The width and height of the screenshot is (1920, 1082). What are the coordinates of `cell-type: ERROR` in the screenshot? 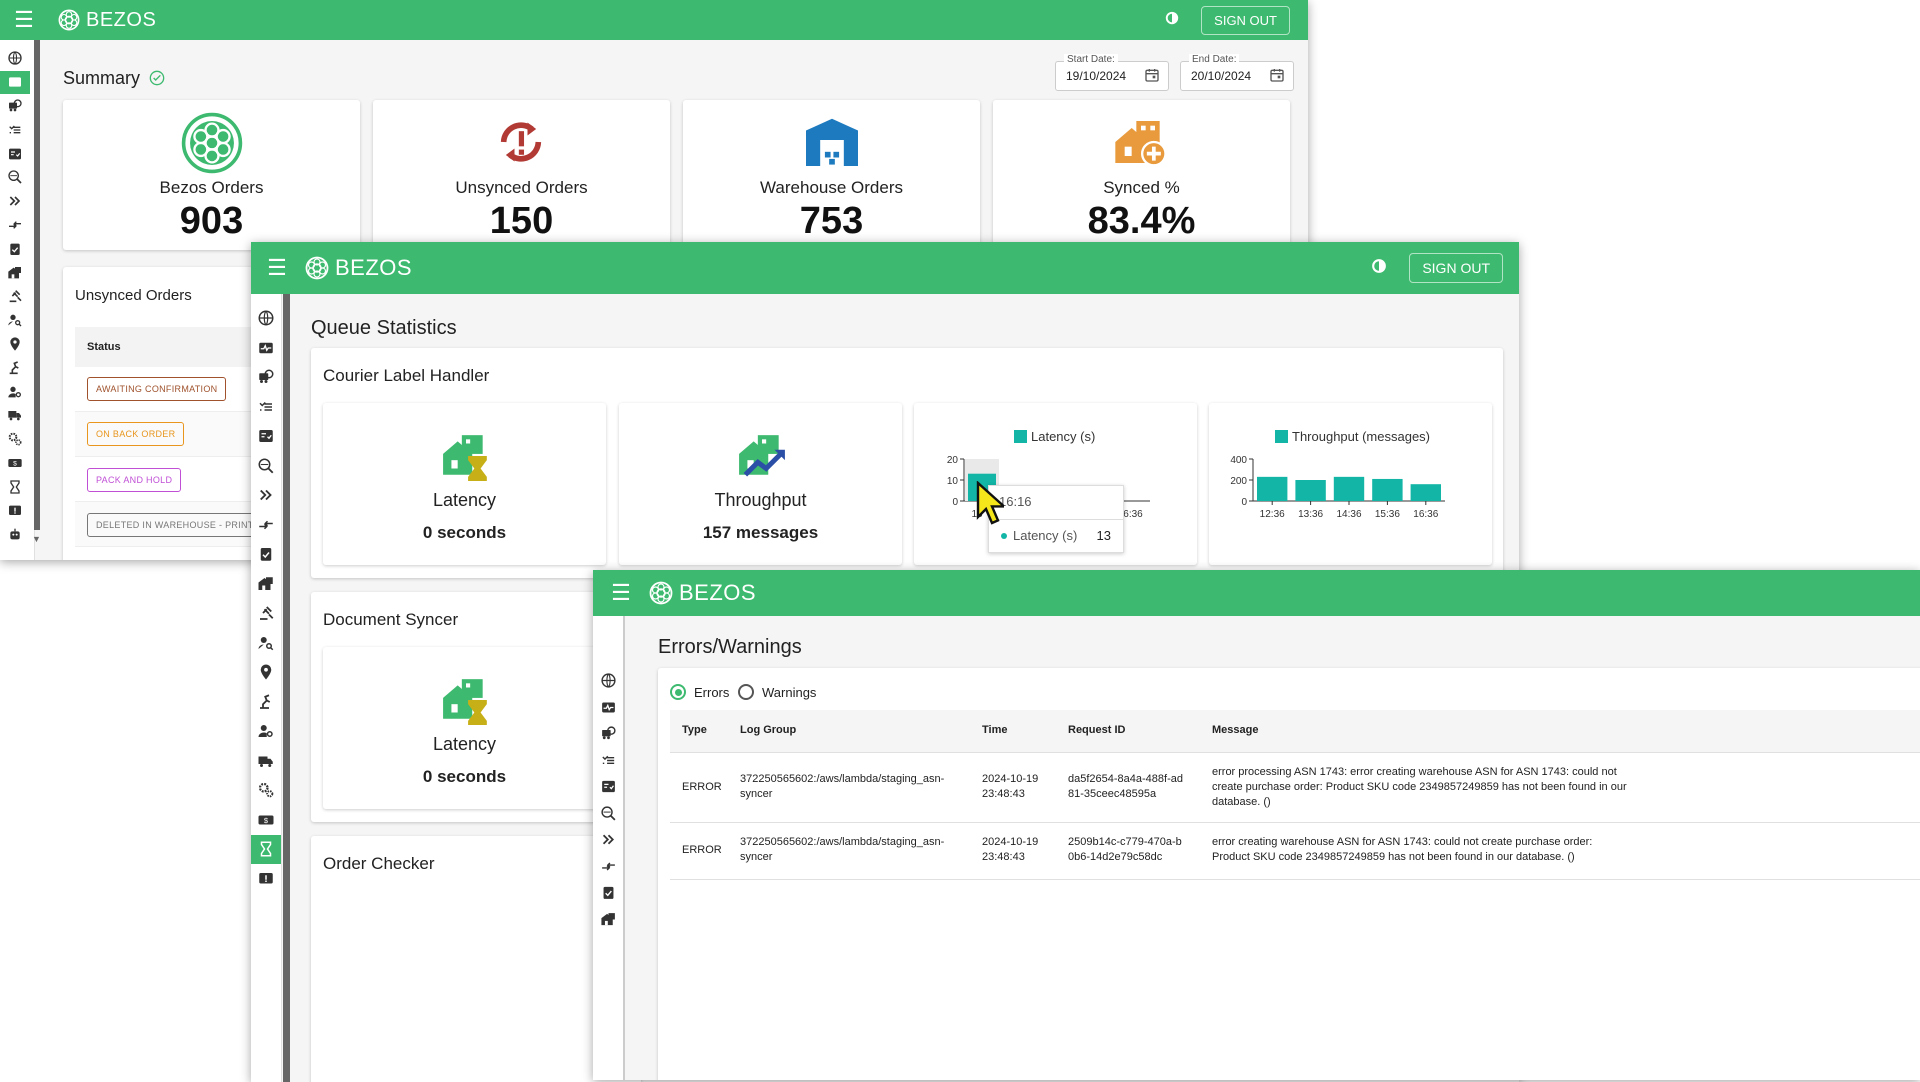 It's located at (702, 787).